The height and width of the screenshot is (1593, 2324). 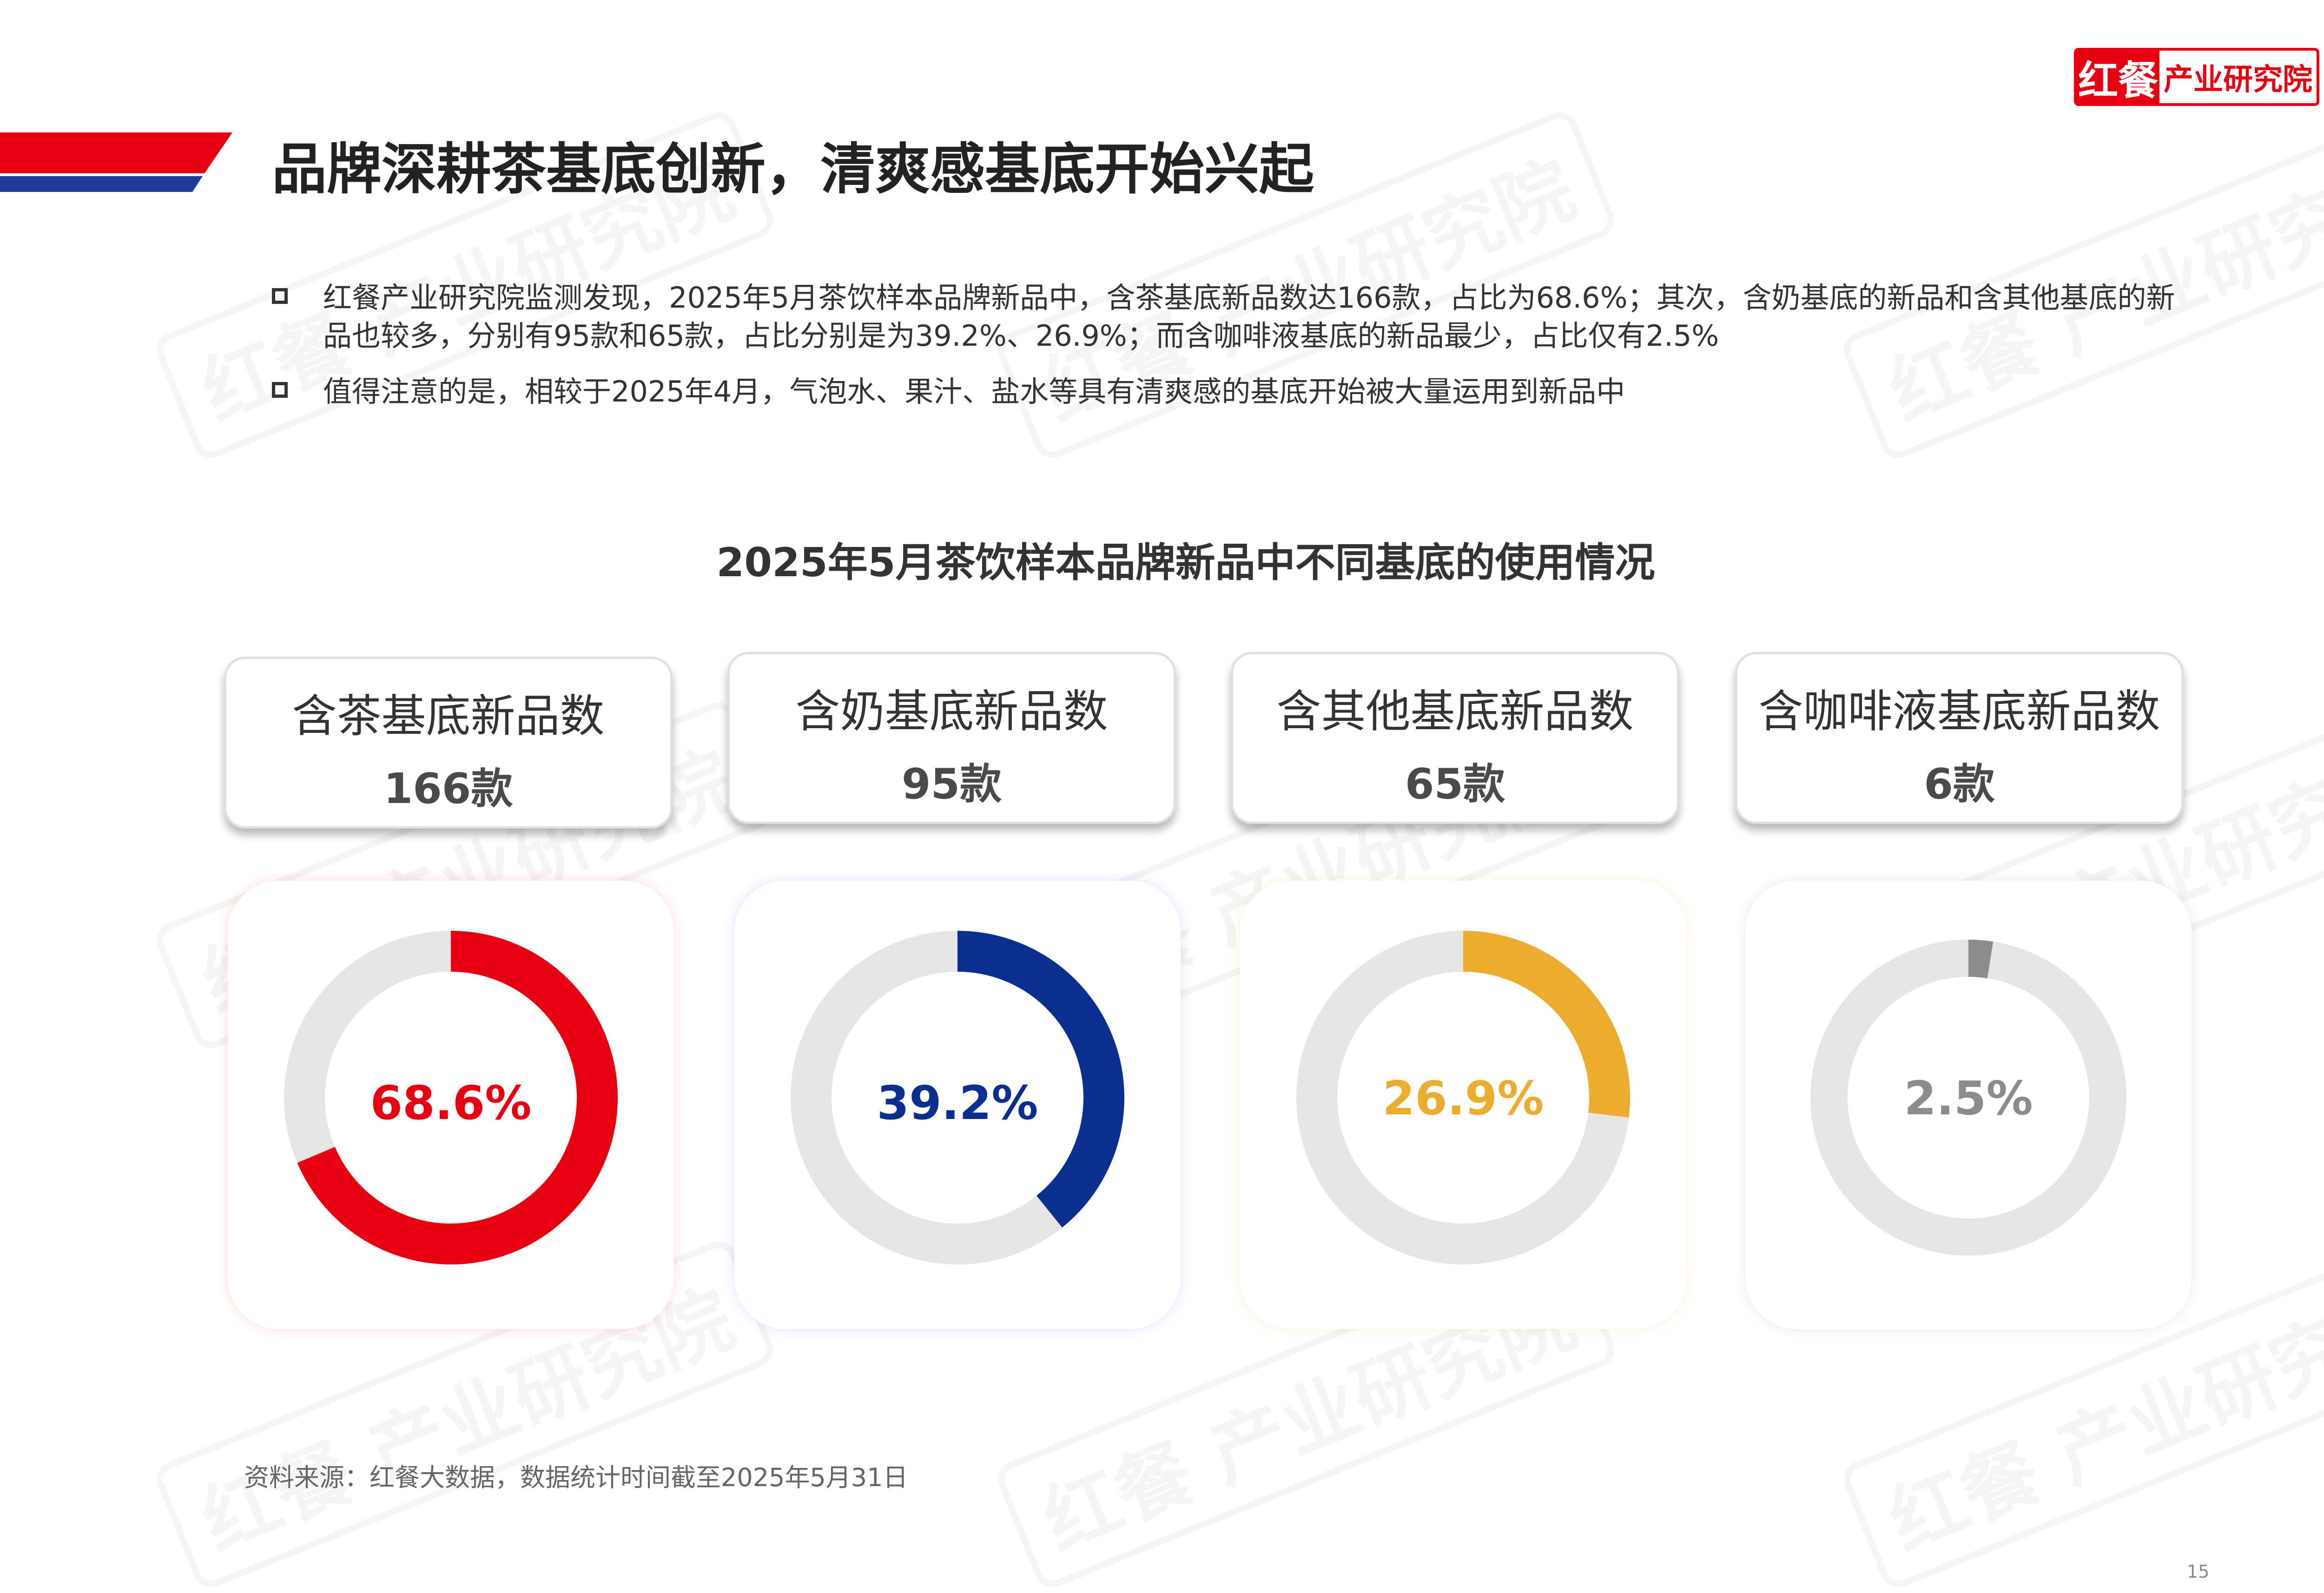 I want to click on stat-card-coffee: 含咖啡液基底新品数 6款, so click(x=1959, y=738).